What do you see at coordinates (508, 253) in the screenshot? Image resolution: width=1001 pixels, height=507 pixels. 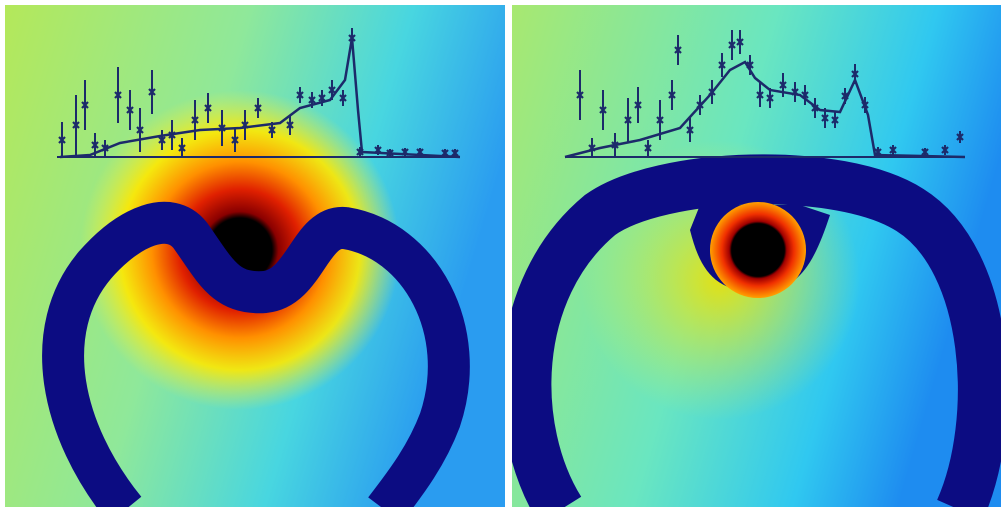 I see `divider` at bounding box center [508, 253].